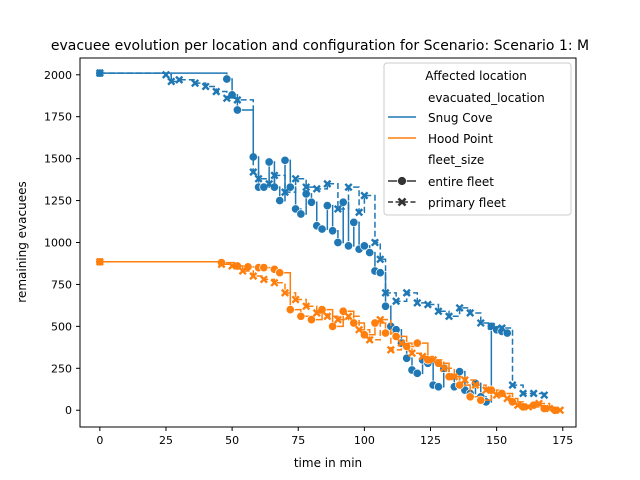 The height and width of the screenshot is (480, 640). What do you see at coordinates (402, 181) in the screenshot?
I see `legend-marker-entire-fleet` at bounding box center [402, 181].